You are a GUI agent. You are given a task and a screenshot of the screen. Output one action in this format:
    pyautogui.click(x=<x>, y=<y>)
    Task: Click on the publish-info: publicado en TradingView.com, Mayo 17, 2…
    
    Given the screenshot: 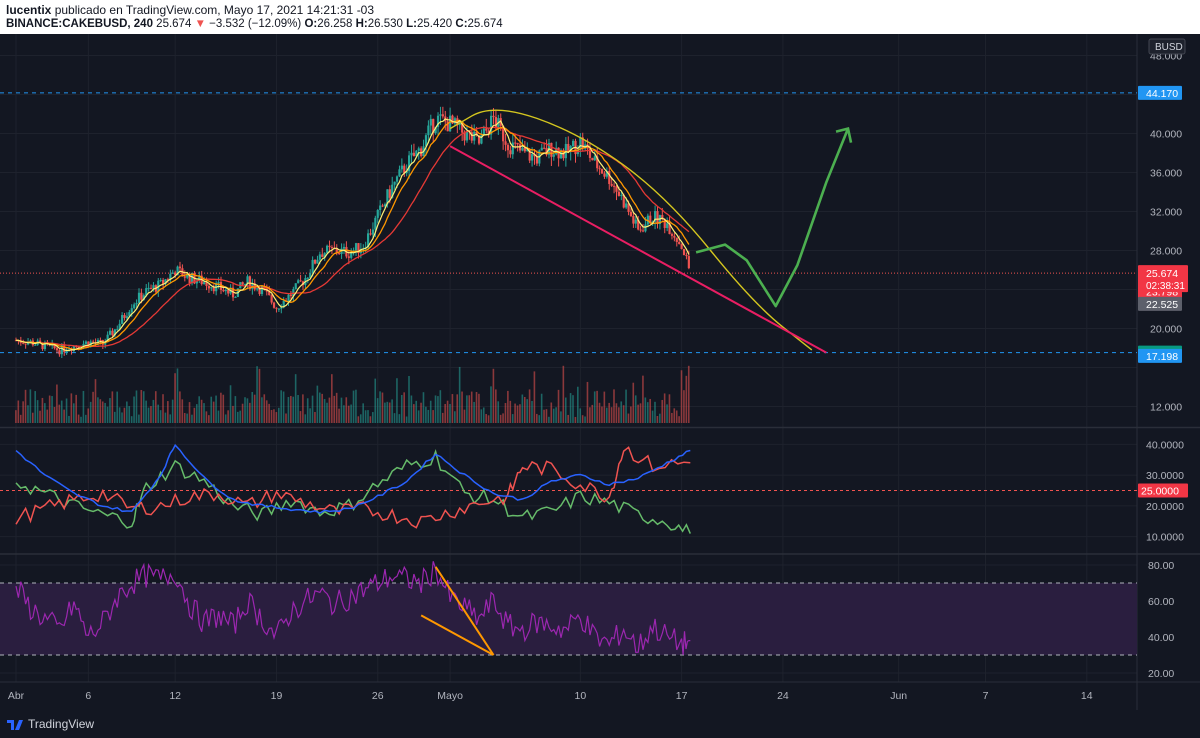 What is the action you would take?
    pyautogui.click(x=214, y=10)
    